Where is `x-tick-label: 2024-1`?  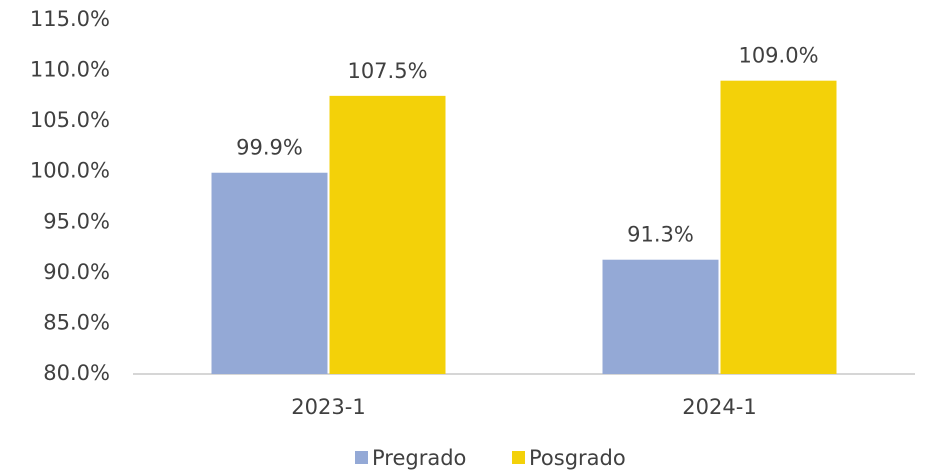
x-tick-label: 2024-1 is located at coordinates (719, 407).